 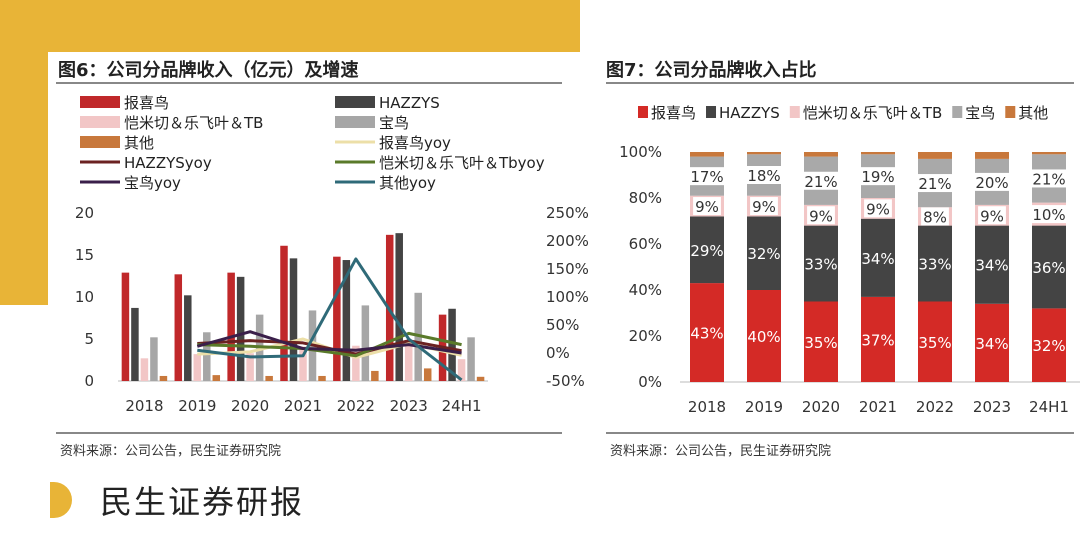 I want to click on segment-series-1-2020, so click(x=821, y=263).